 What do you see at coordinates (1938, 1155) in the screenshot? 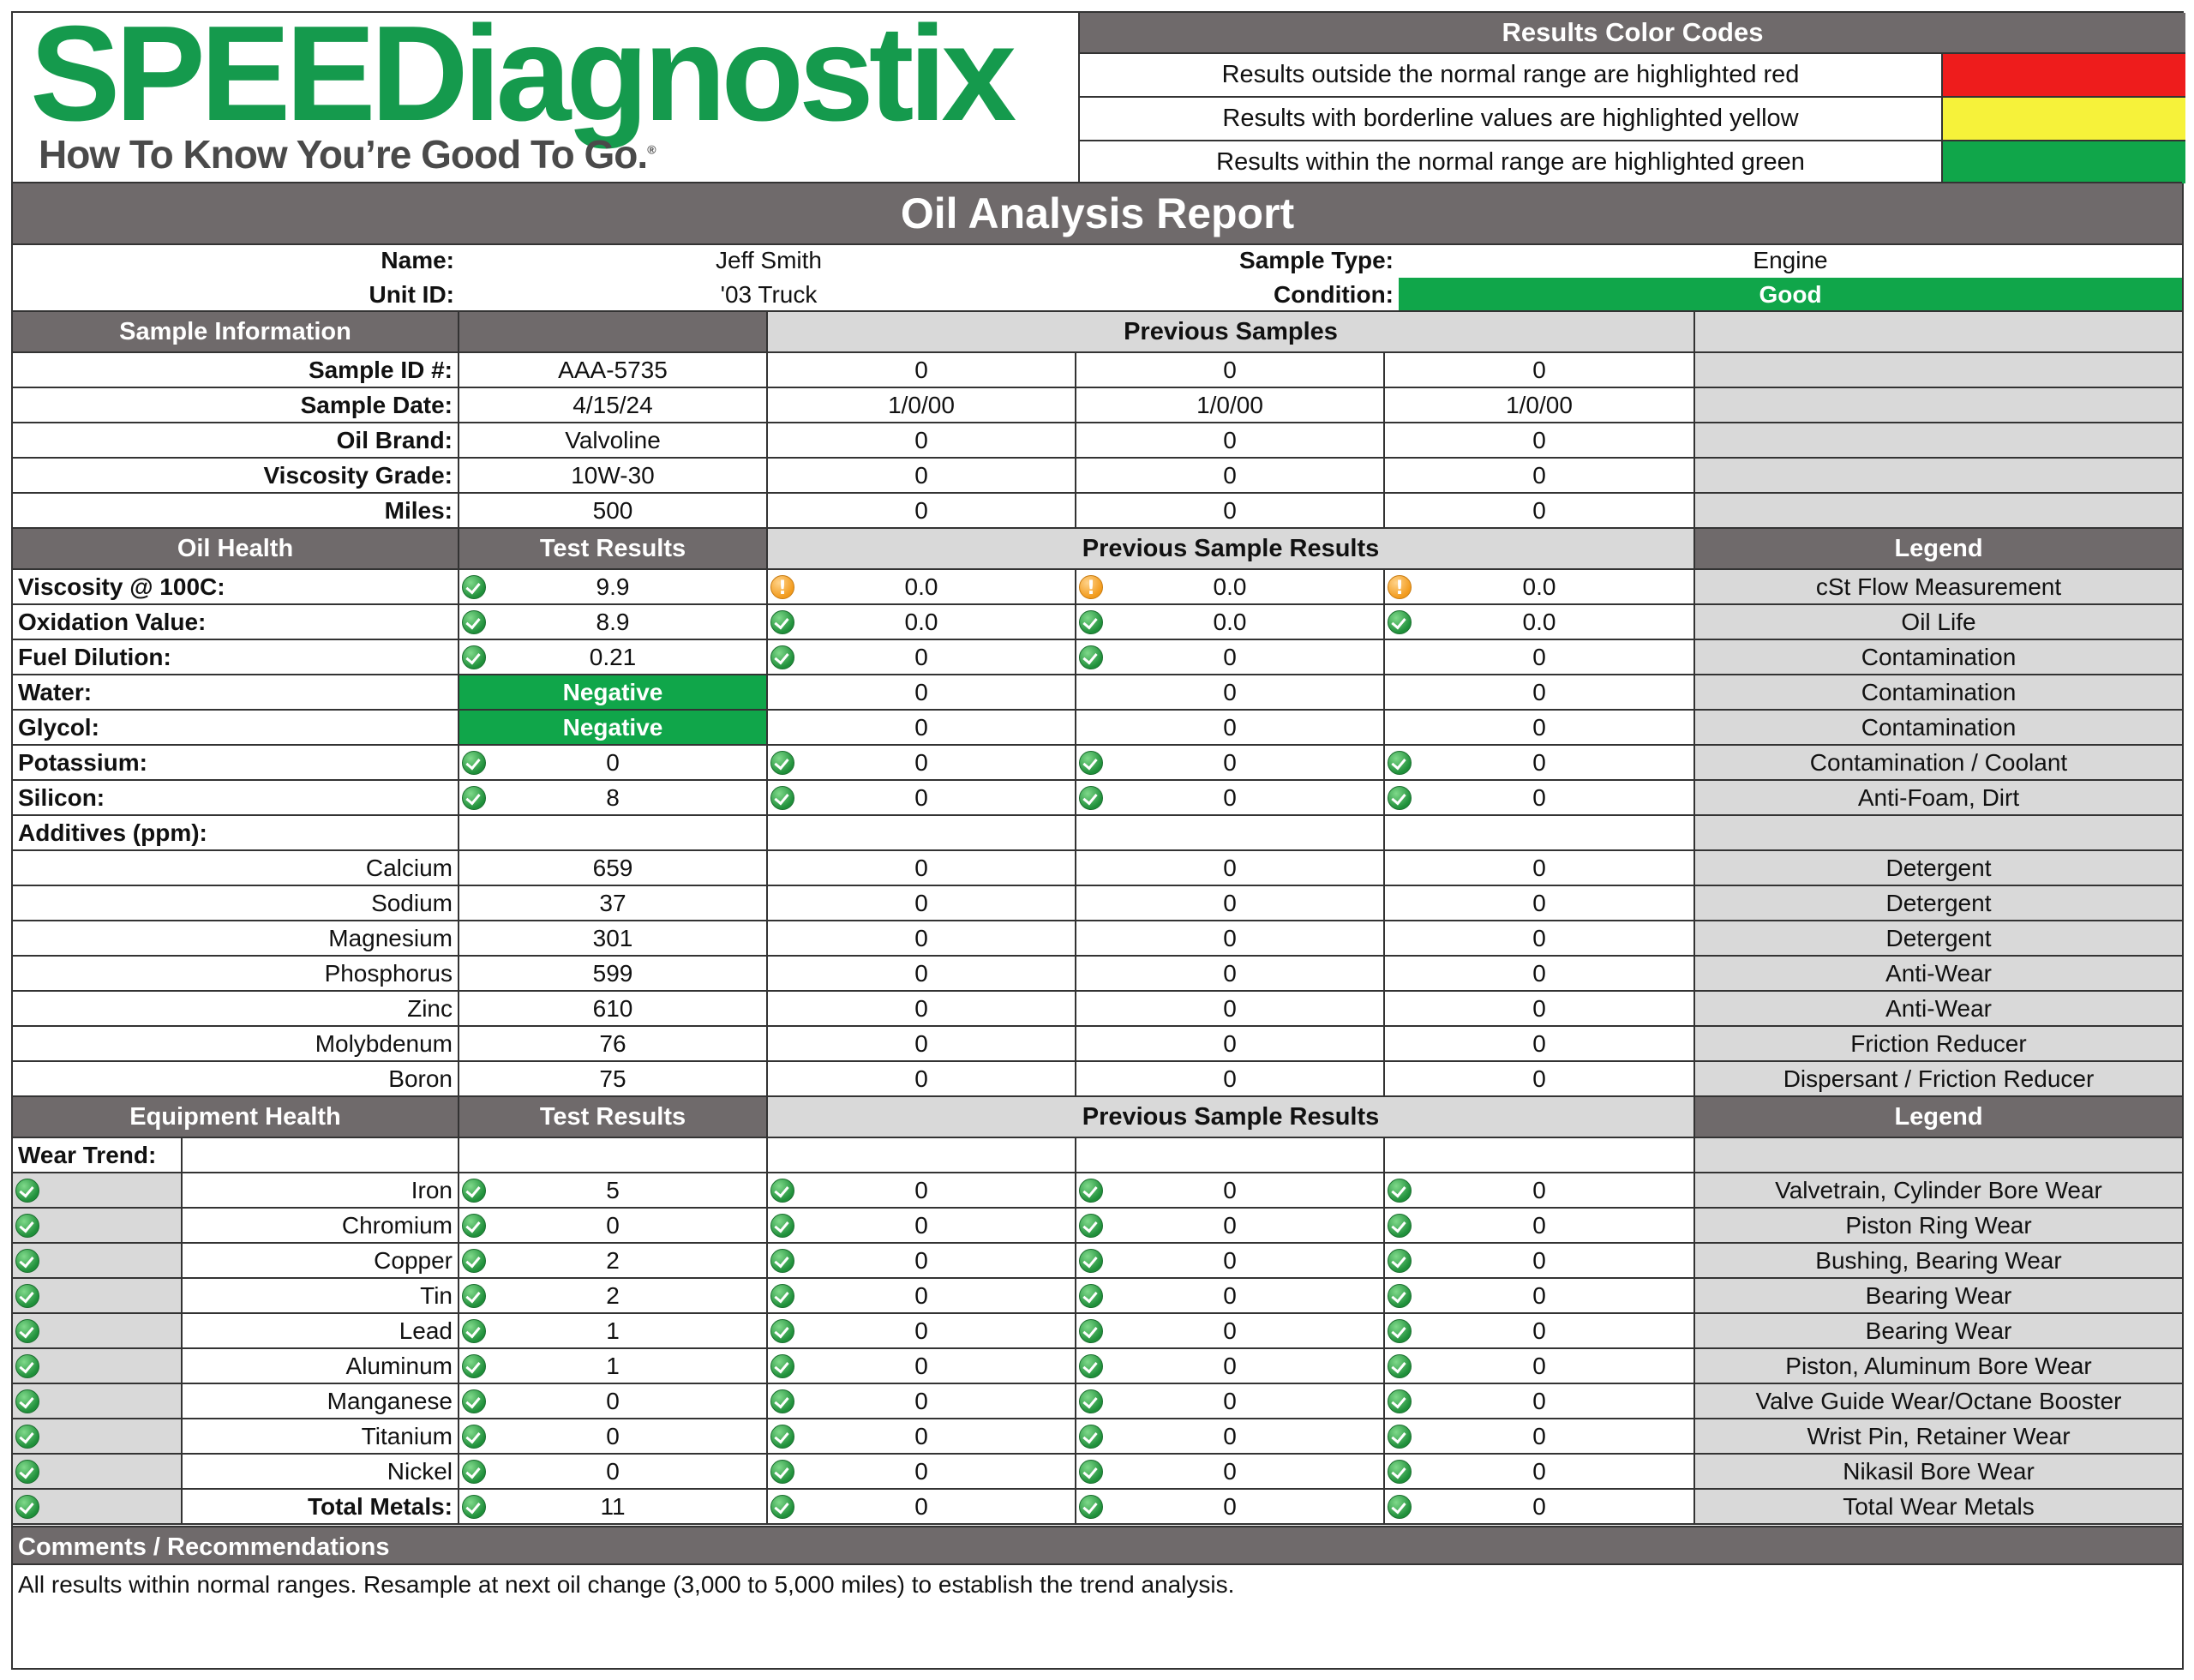
I see `wear-trend-legend-blank` at bounding box center [1938, 1155].